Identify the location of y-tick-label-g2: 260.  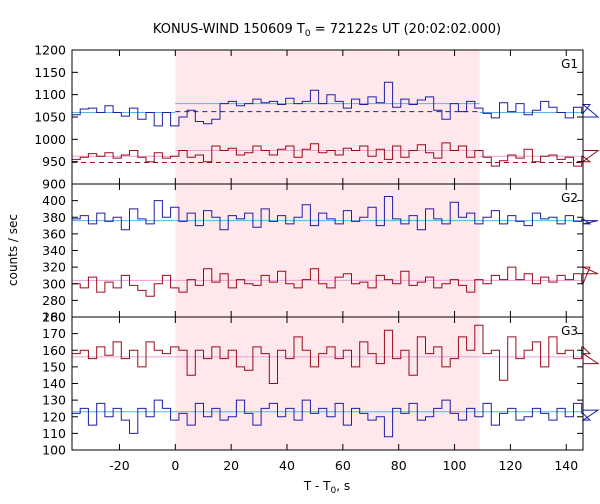
(54, 317).